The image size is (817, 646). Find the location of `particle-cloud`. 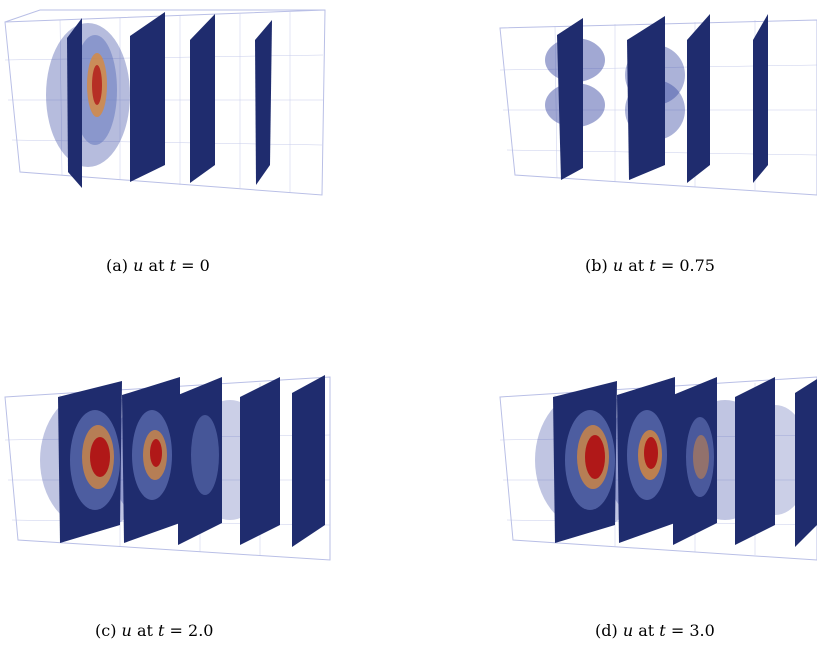

particle-cloud is located at coordinates (88, 95).